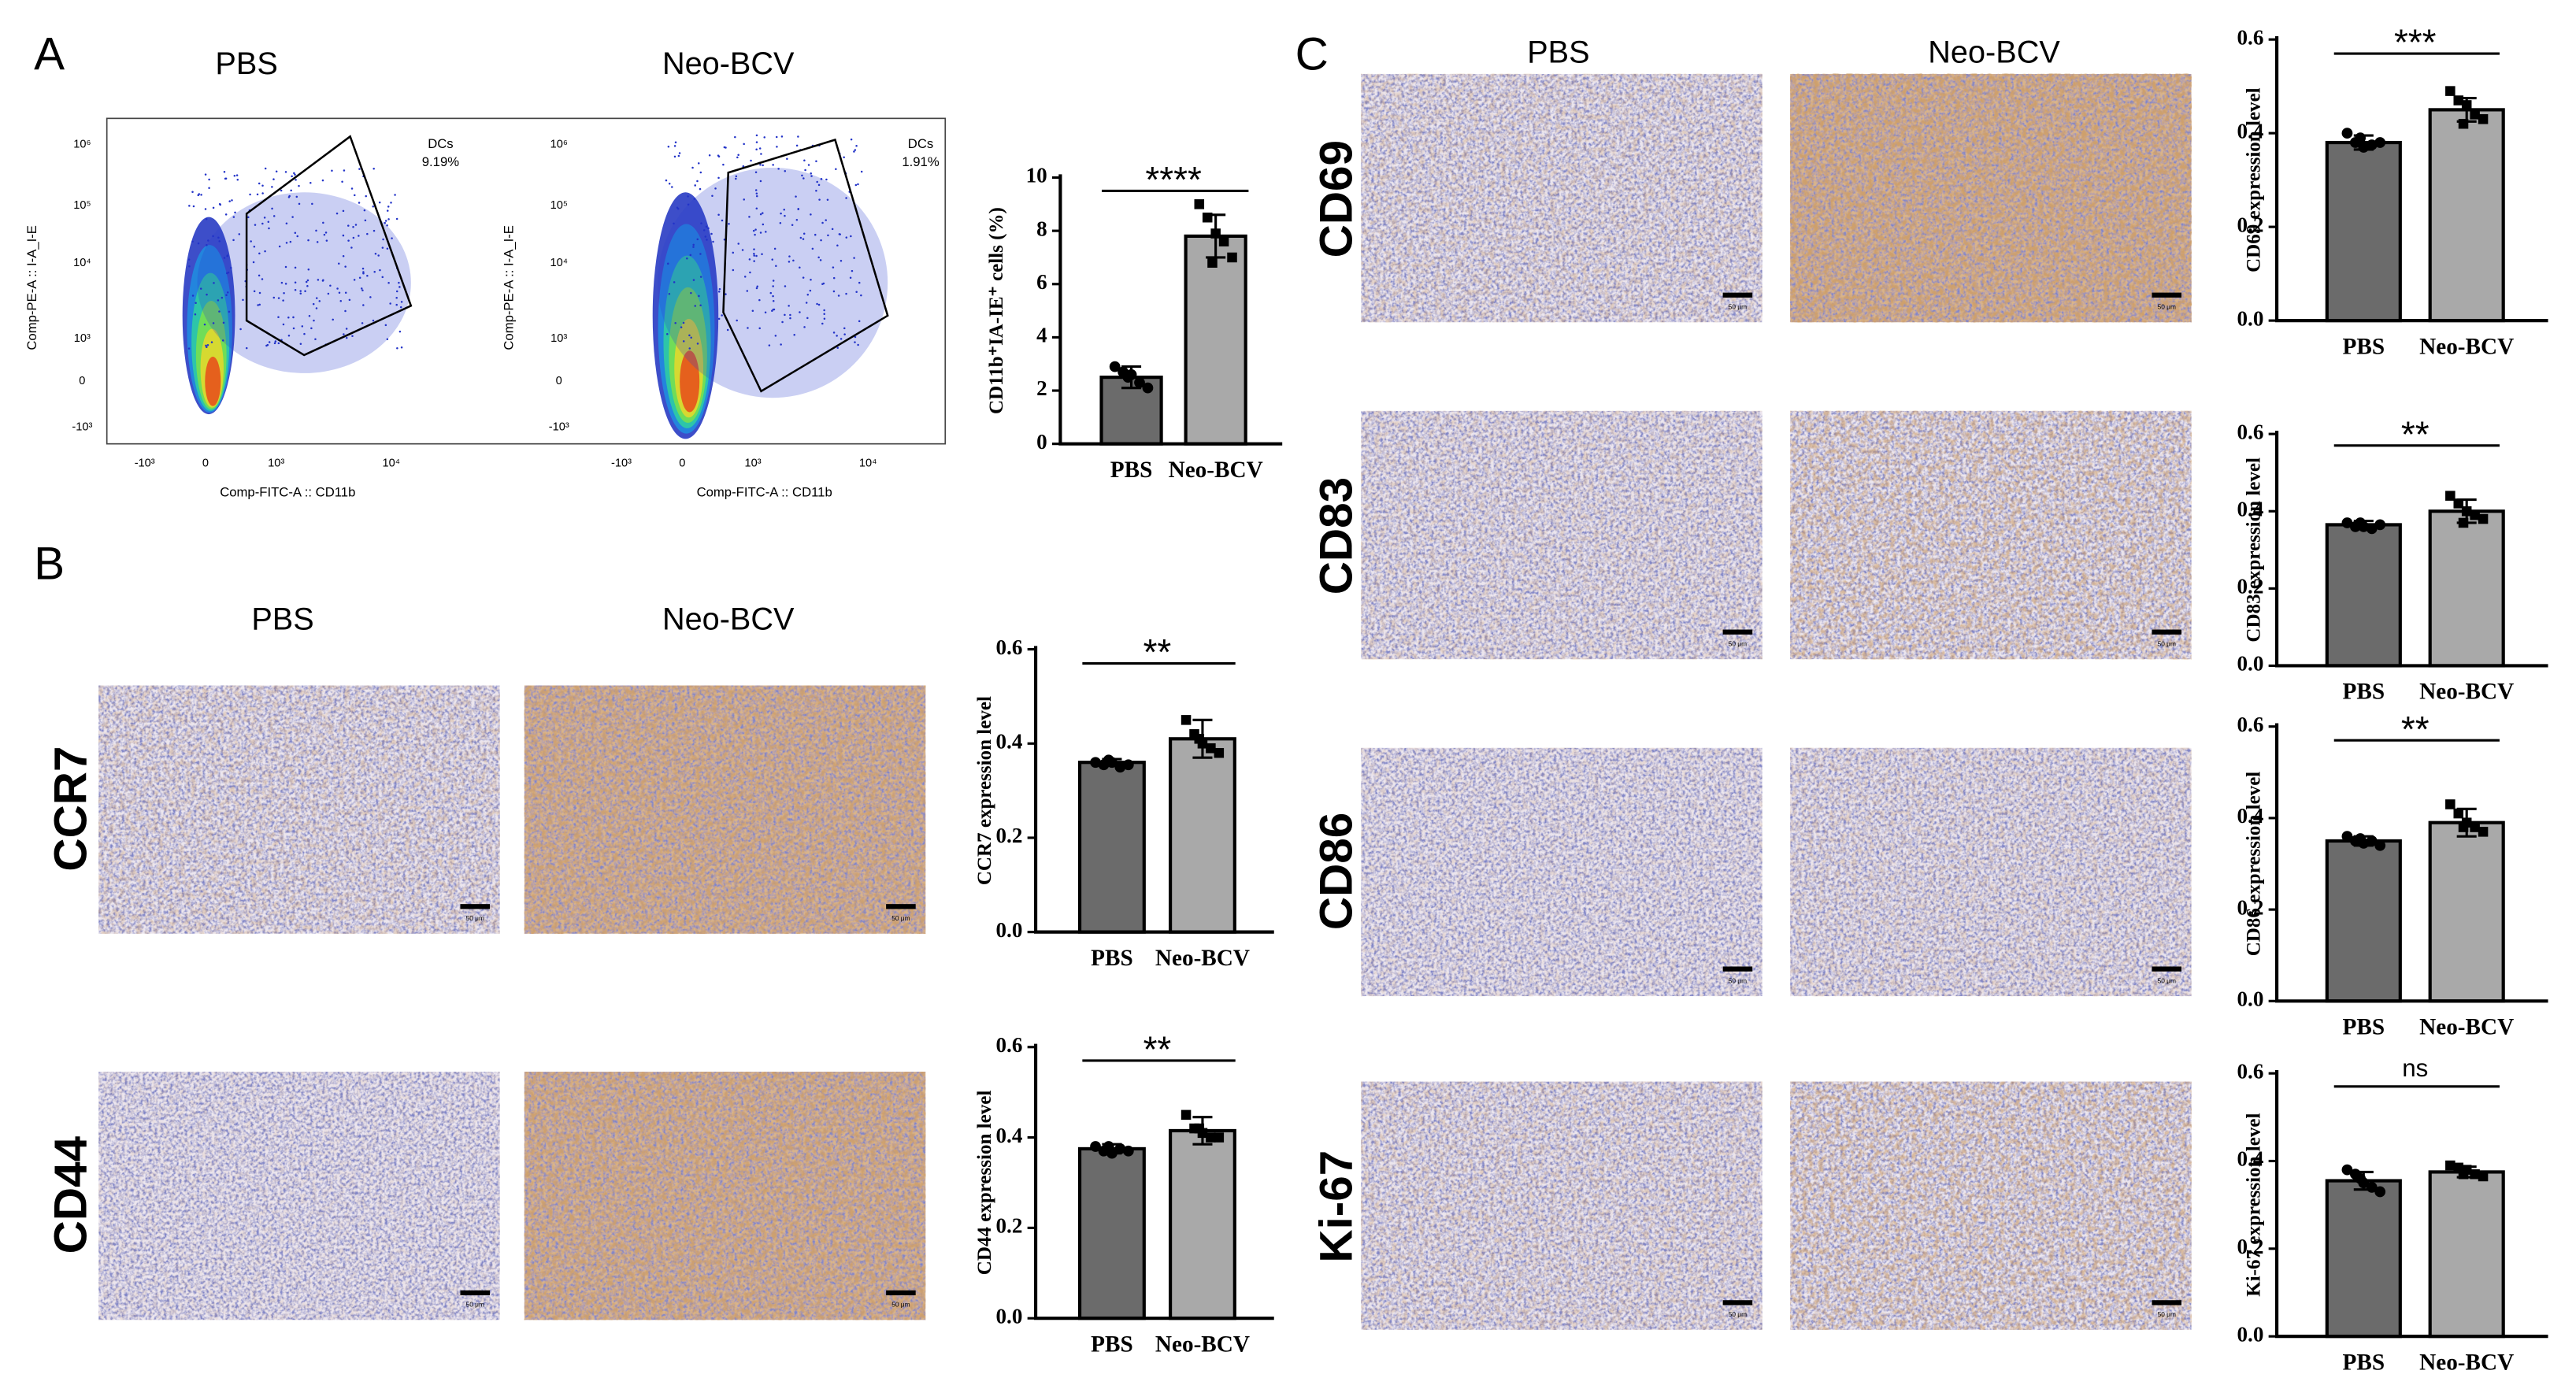  What do you see at coordinates (70, 809) in the screenshot?
I see `row-label: CCR7` at bounding box center [70, 809].